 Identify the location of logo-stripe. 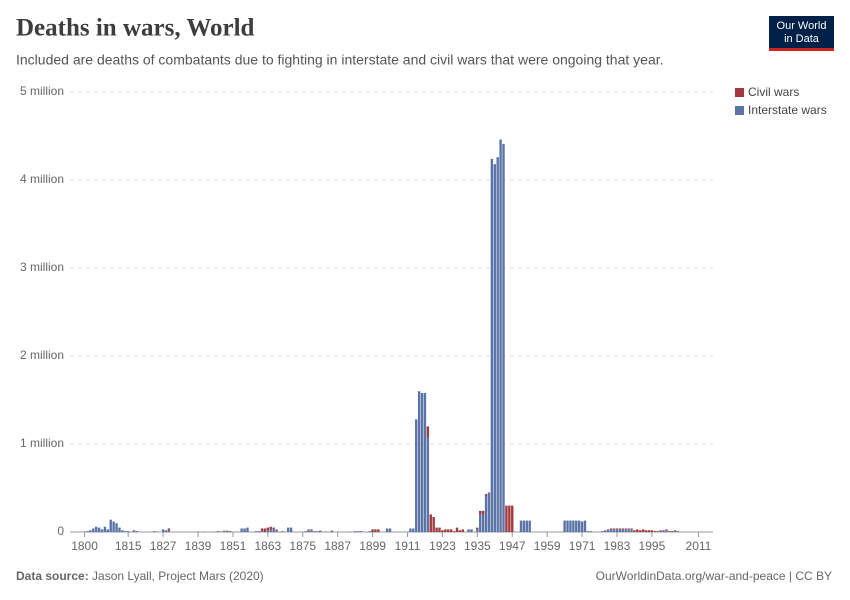
(801, 49).